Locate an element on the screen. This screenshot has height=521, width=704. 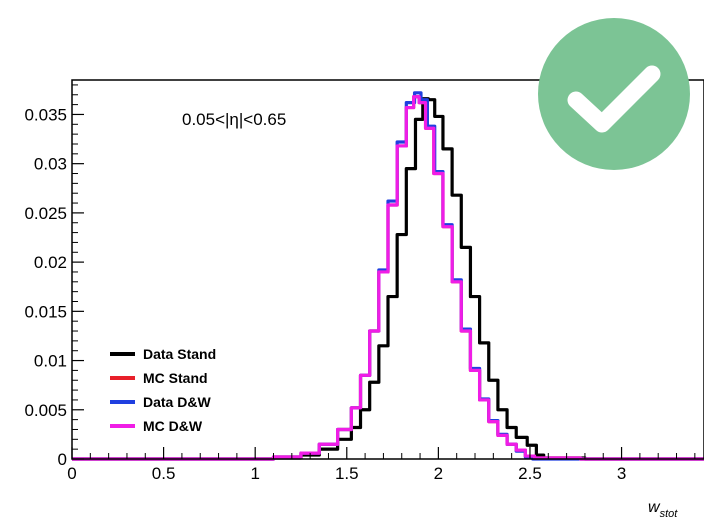
y-tick-label: 0.025 is located at coordinates (45, 213).